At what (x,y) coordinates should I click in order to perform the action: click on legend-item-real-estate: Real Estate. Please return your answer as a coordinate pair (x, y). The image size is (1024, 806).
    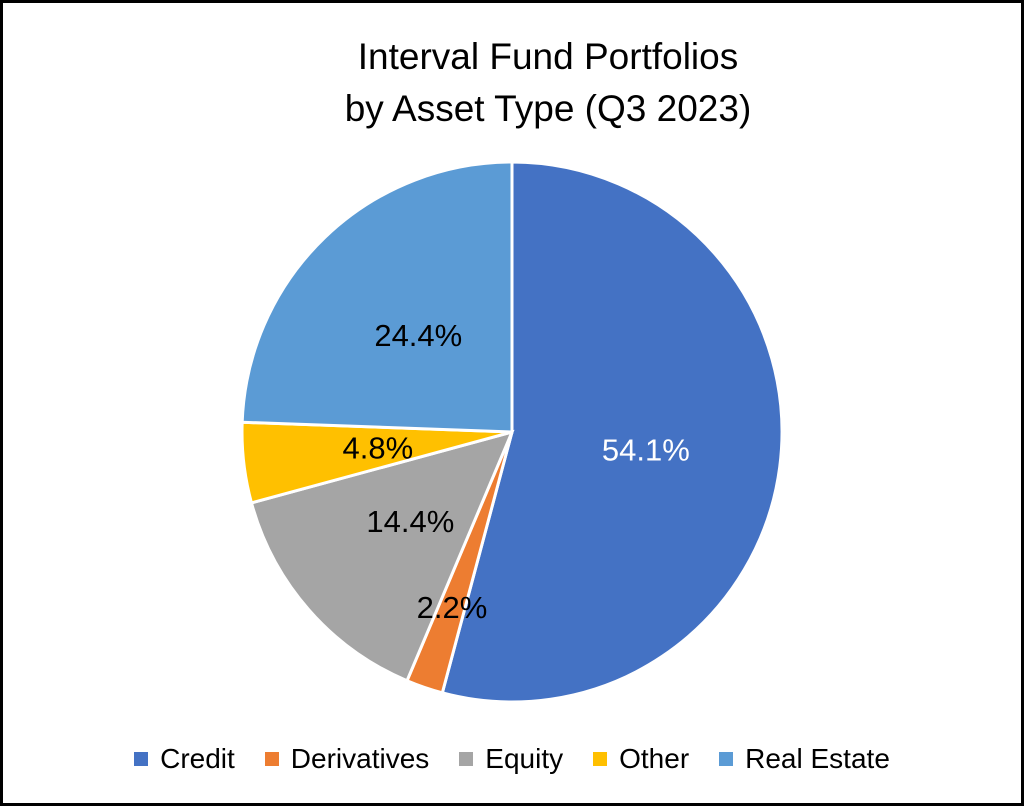
    Looking at the image, I should click on (804, 759).